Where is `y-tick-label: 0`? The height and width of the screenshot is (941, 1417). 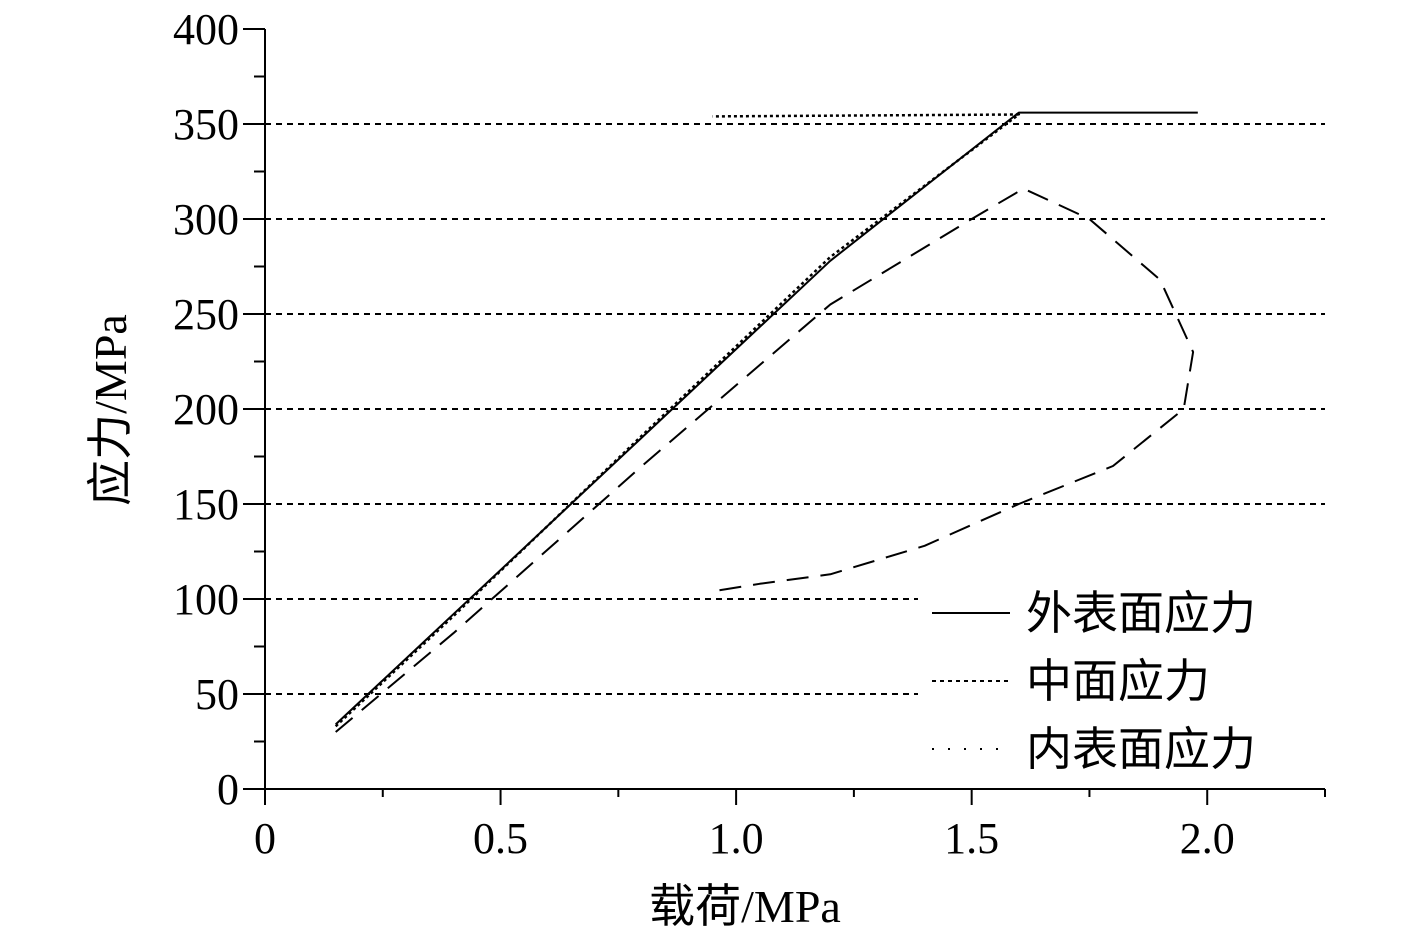
y-tick-label: 0 is located at coordinates (228, 789).